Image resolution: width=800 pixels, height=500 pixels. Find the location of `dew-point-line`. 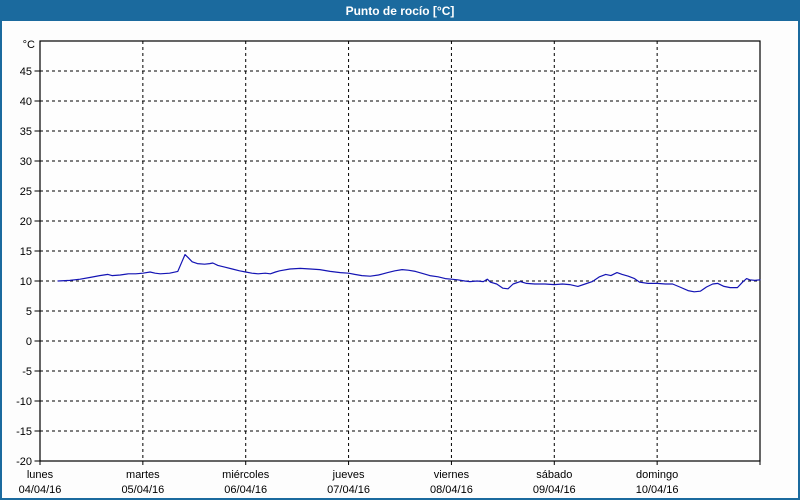

dew-point-line is located at coordinates (409, 273).